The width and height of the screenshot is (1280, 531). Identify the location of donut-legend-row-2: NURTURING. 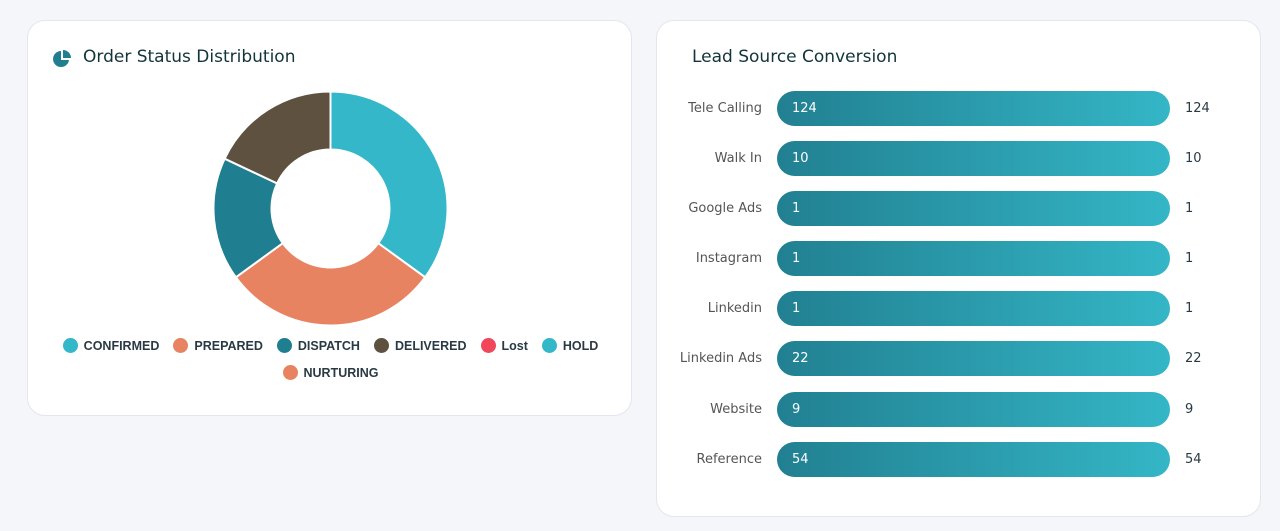
(330, 372).